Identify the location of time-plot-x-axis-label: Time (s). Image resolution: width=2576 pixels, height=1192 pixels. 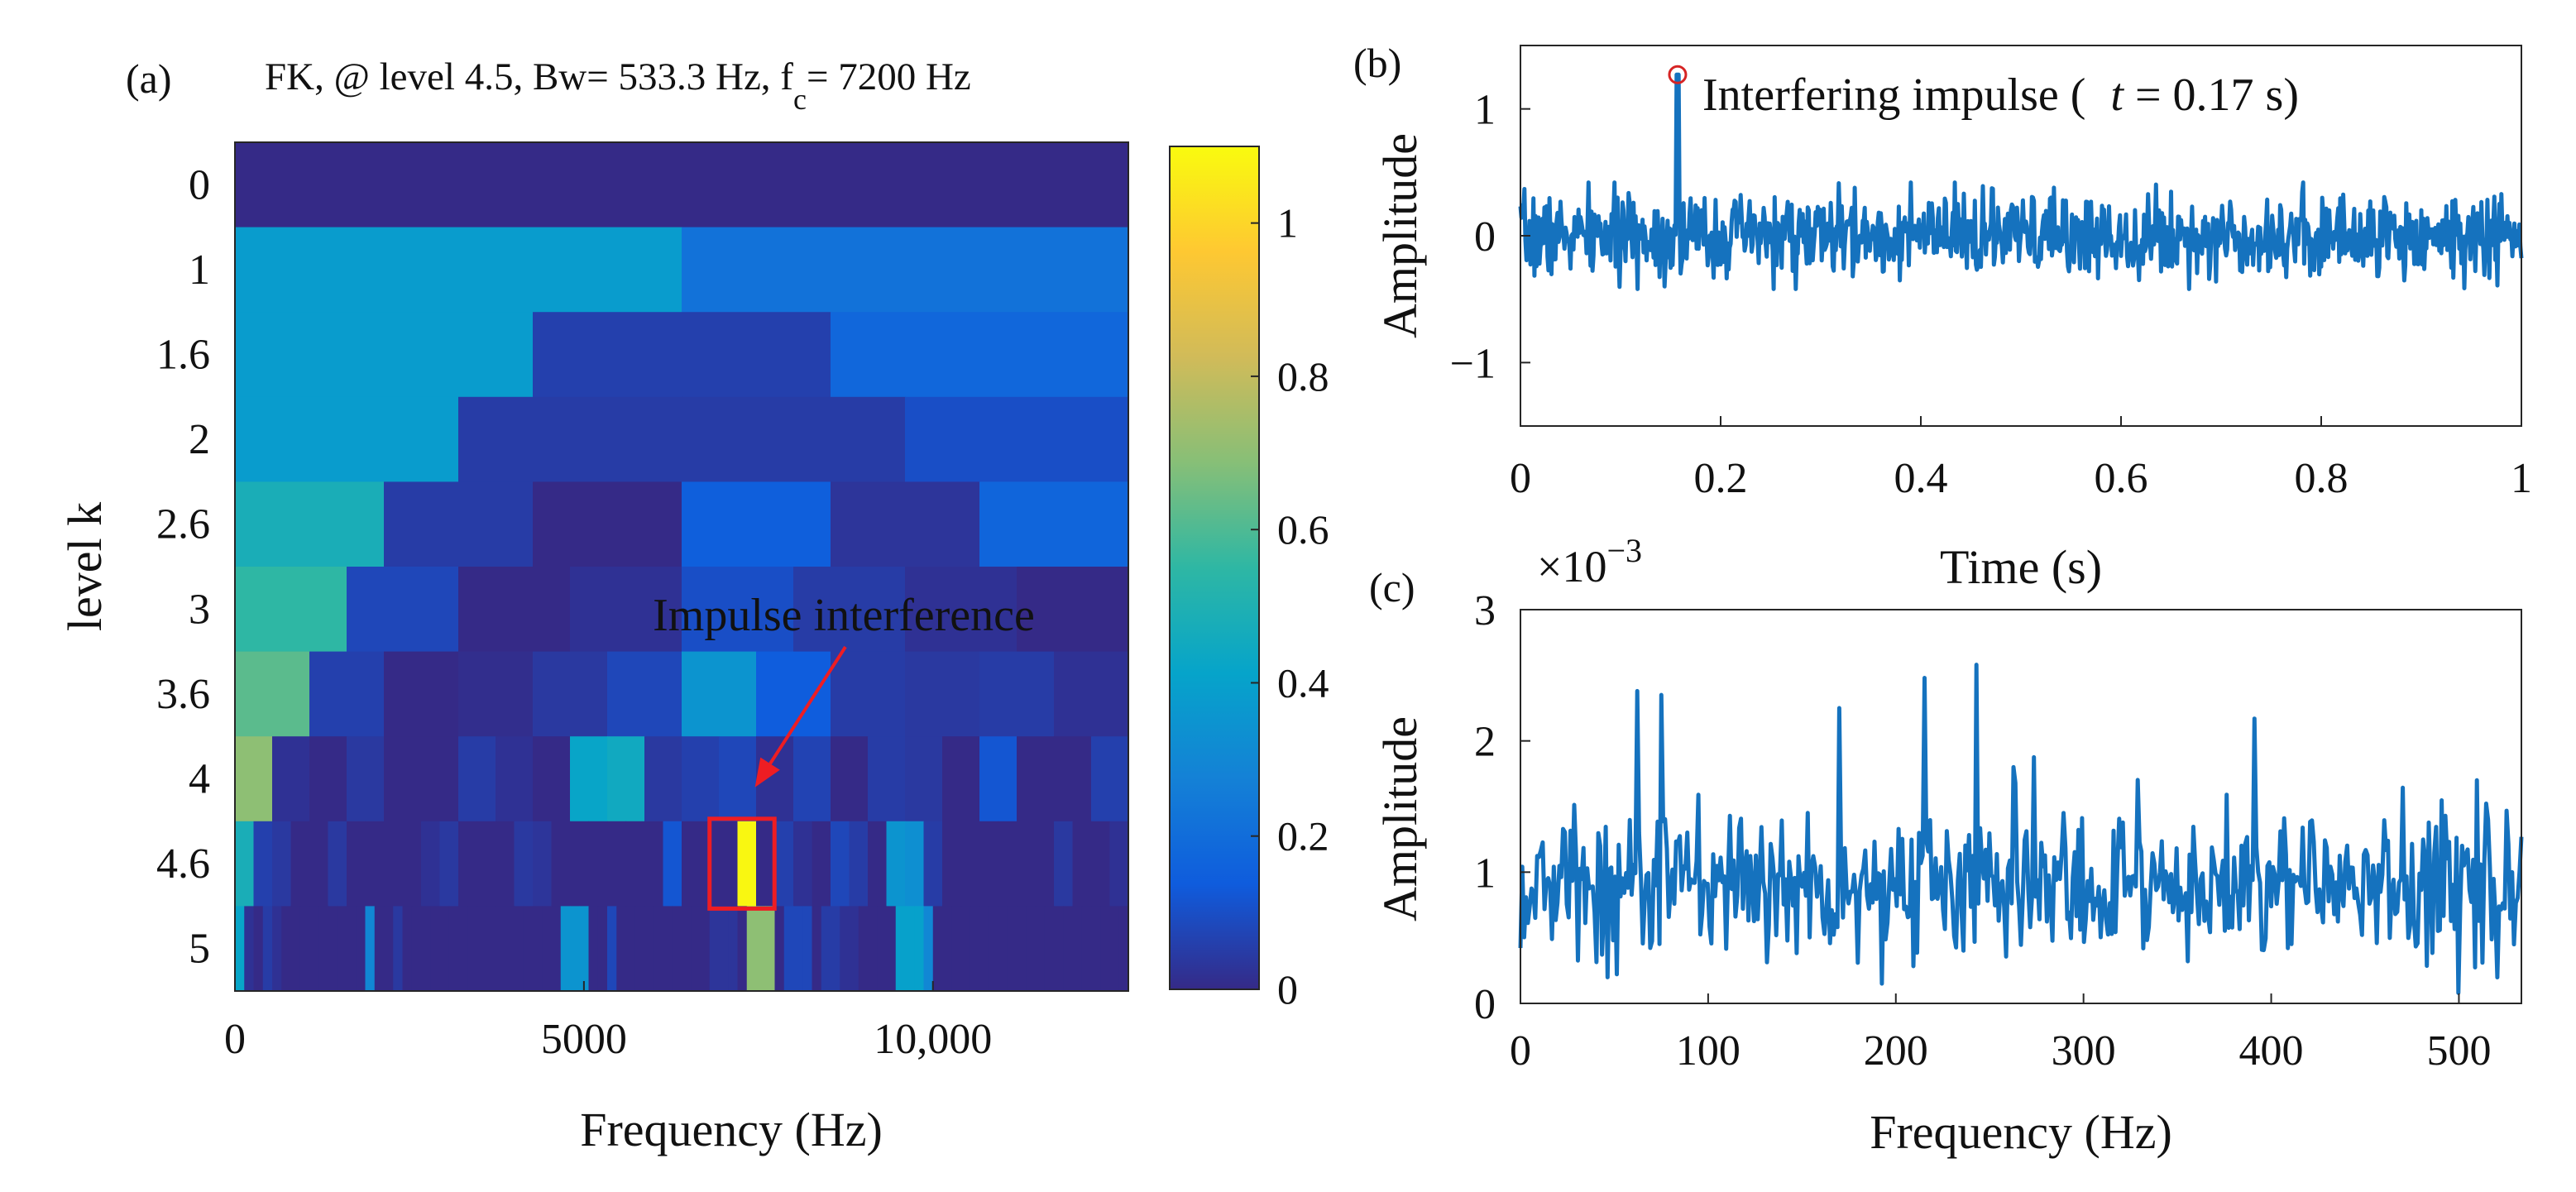
(2021, 567).